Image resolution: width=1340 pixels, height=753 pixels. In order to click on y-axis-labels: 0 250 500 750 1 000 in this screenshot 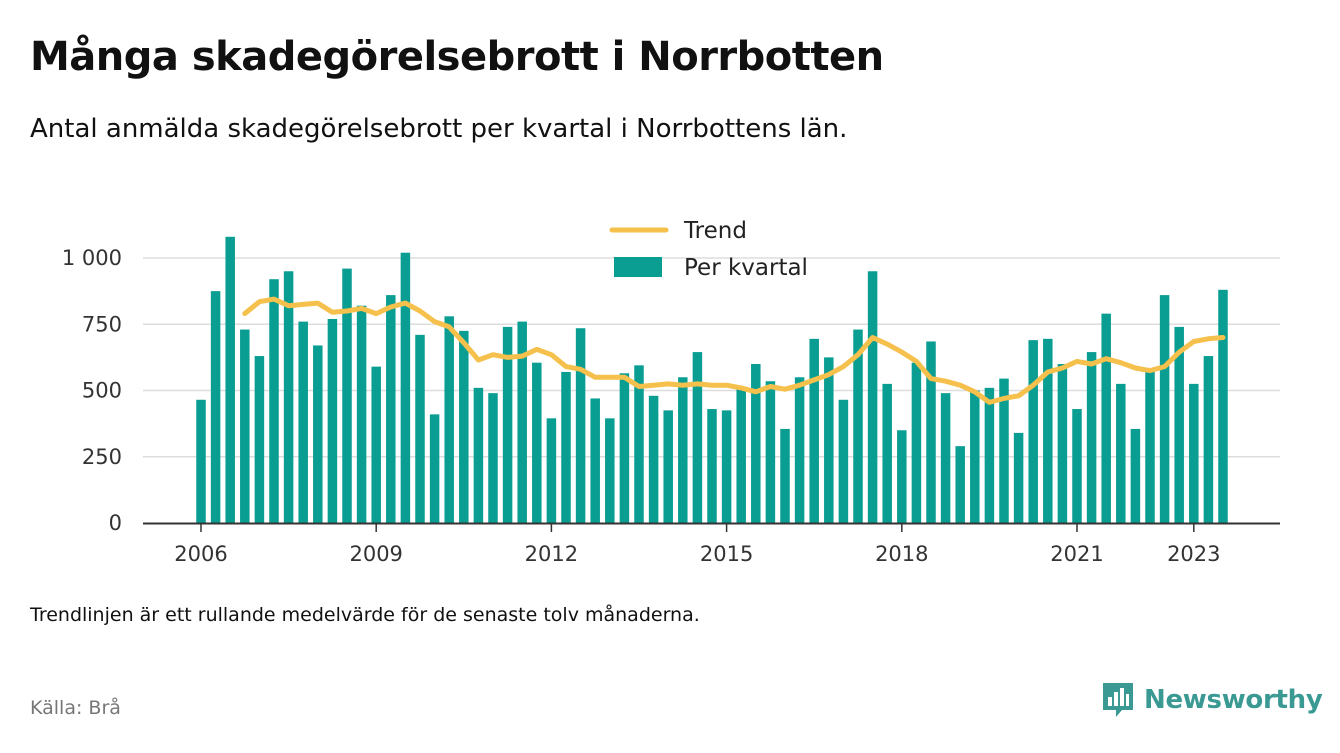, I will do `click(92, 390)`.